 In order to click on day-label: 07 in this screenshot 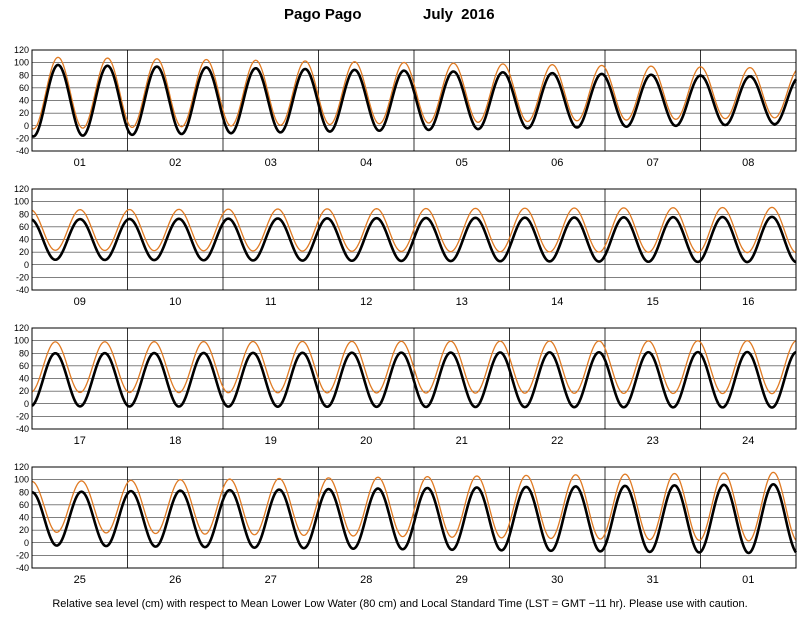, I will do `click(653, 163)`.